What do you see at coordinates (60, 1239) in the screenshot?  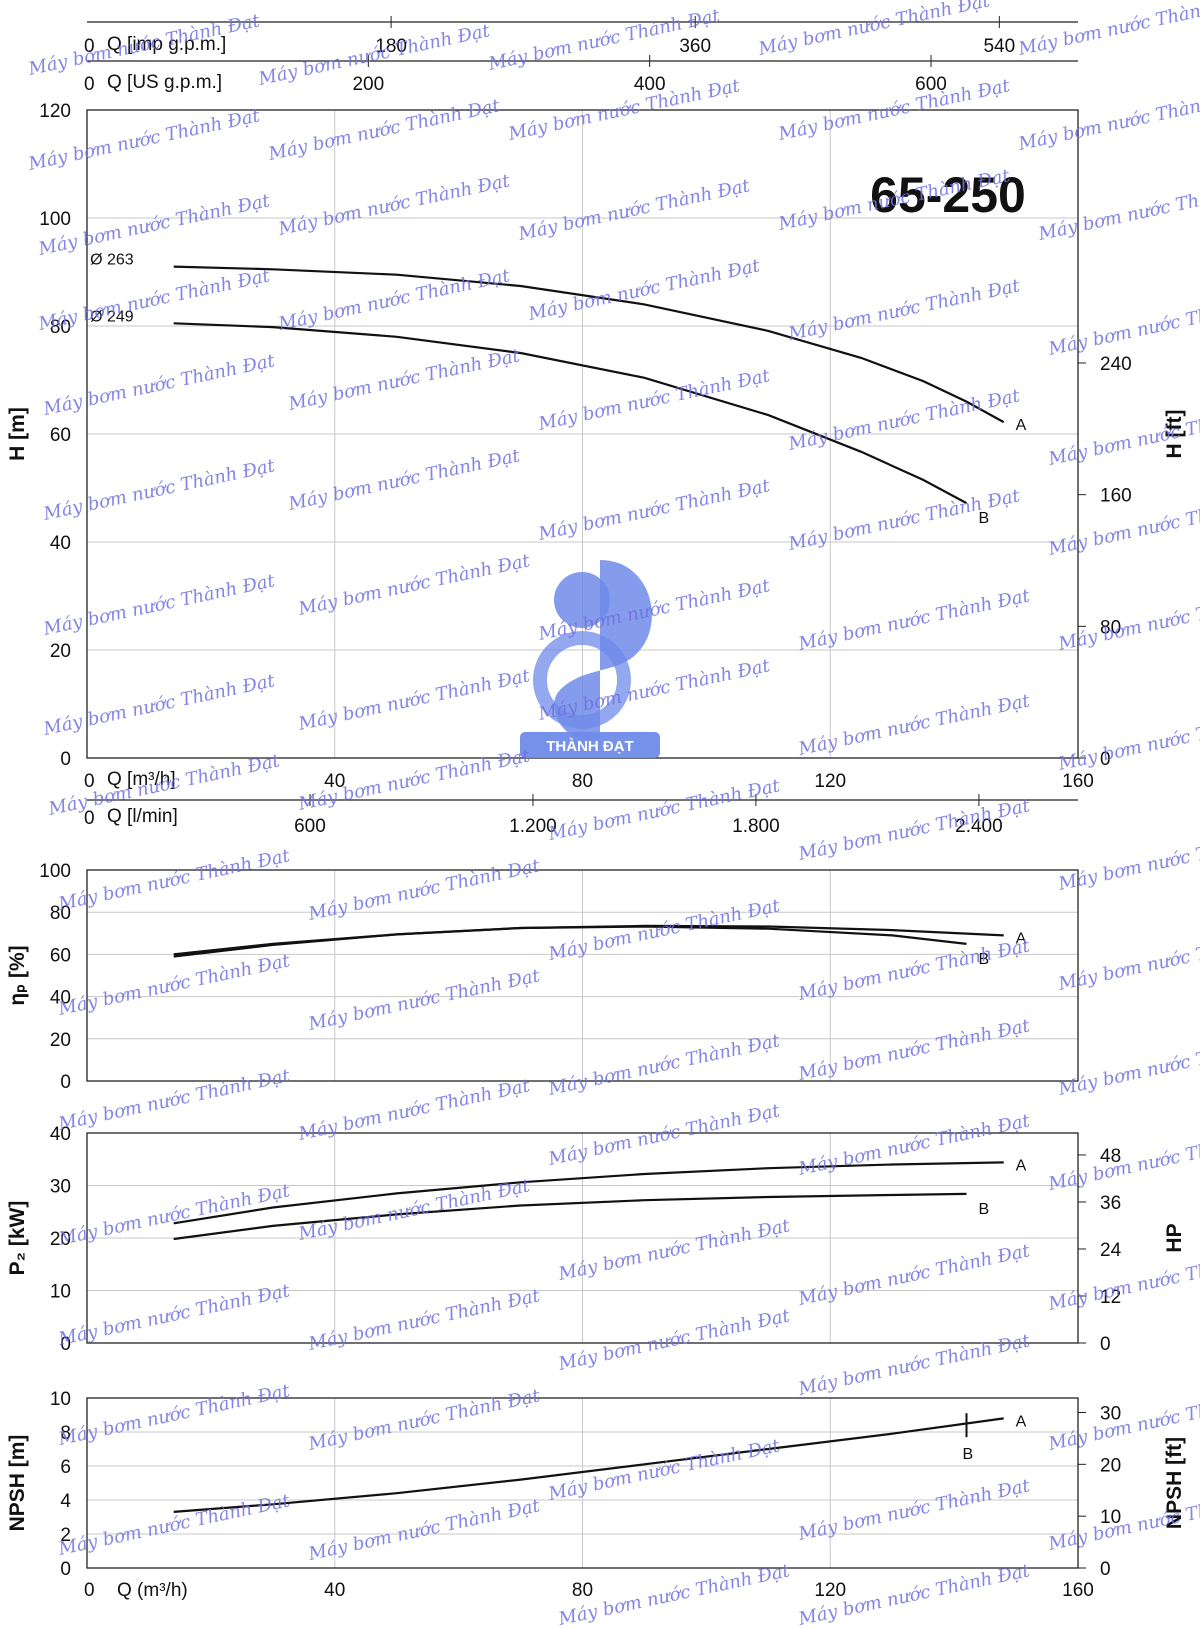 I see `power-ytick-label: 20` at bounding box center [60, 1239].